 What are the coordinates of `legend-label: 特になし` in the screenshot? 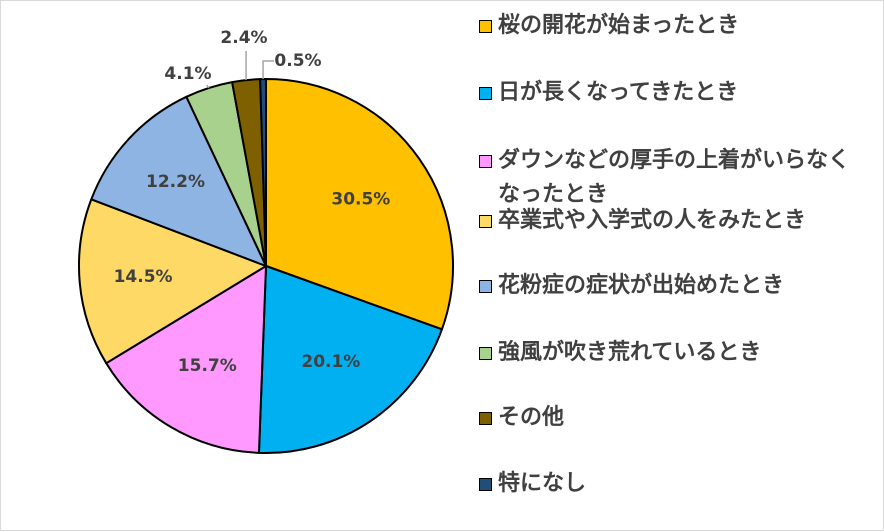 It's located at (542, 483).